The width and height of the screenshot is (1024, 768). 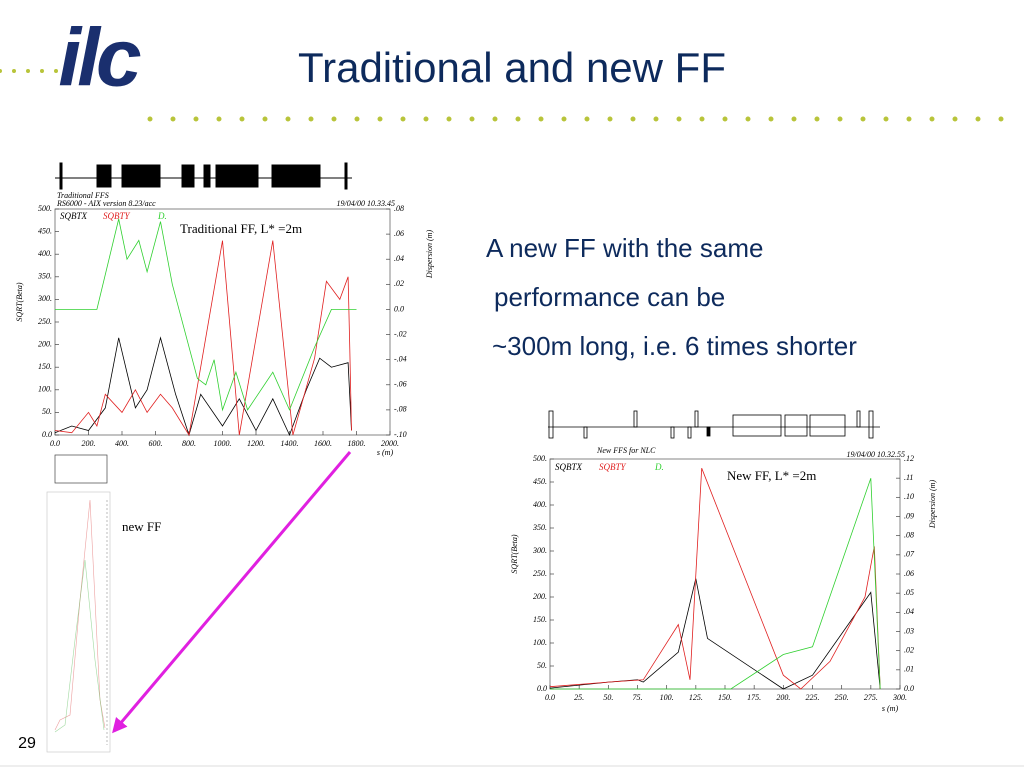 I want to click on x-tick-label: 250., so click(x=842, y=697).